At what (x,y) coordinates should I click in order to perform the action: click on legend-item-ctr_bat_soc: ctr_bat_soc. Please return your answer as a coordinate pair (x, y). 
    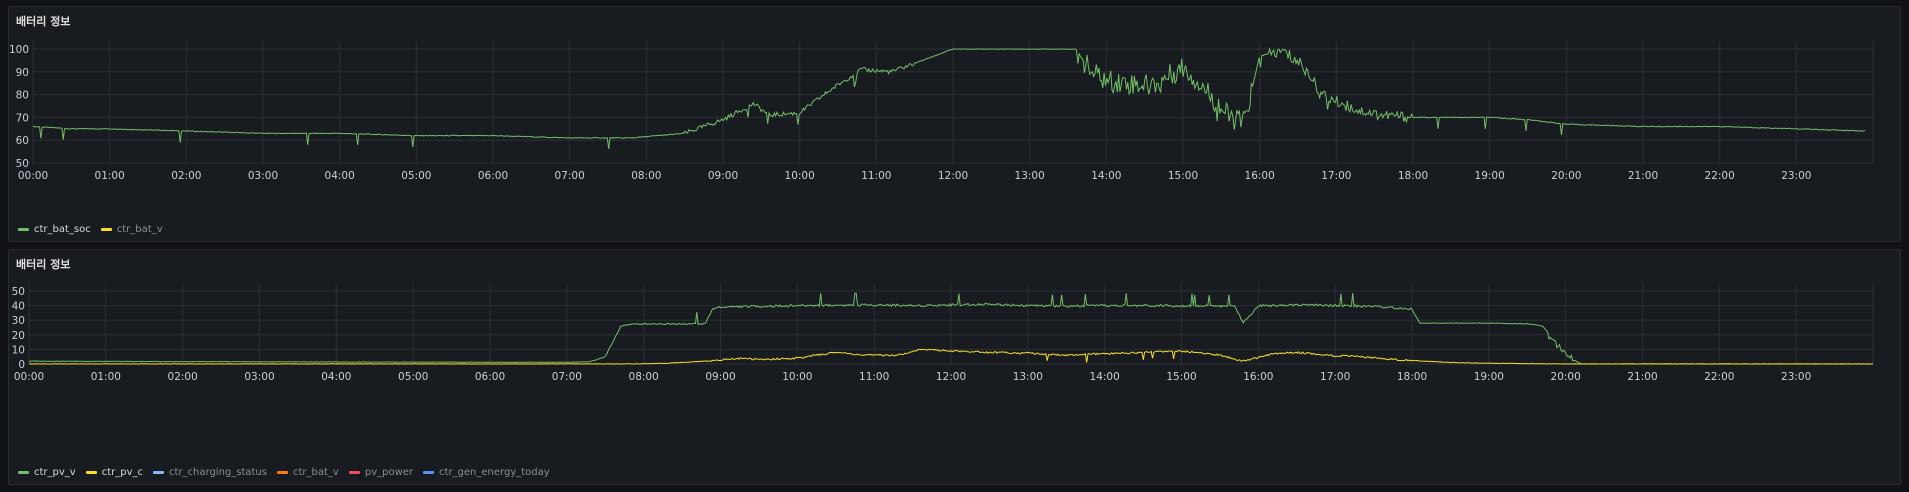
    Looking at the image, I should click on (54, 229).